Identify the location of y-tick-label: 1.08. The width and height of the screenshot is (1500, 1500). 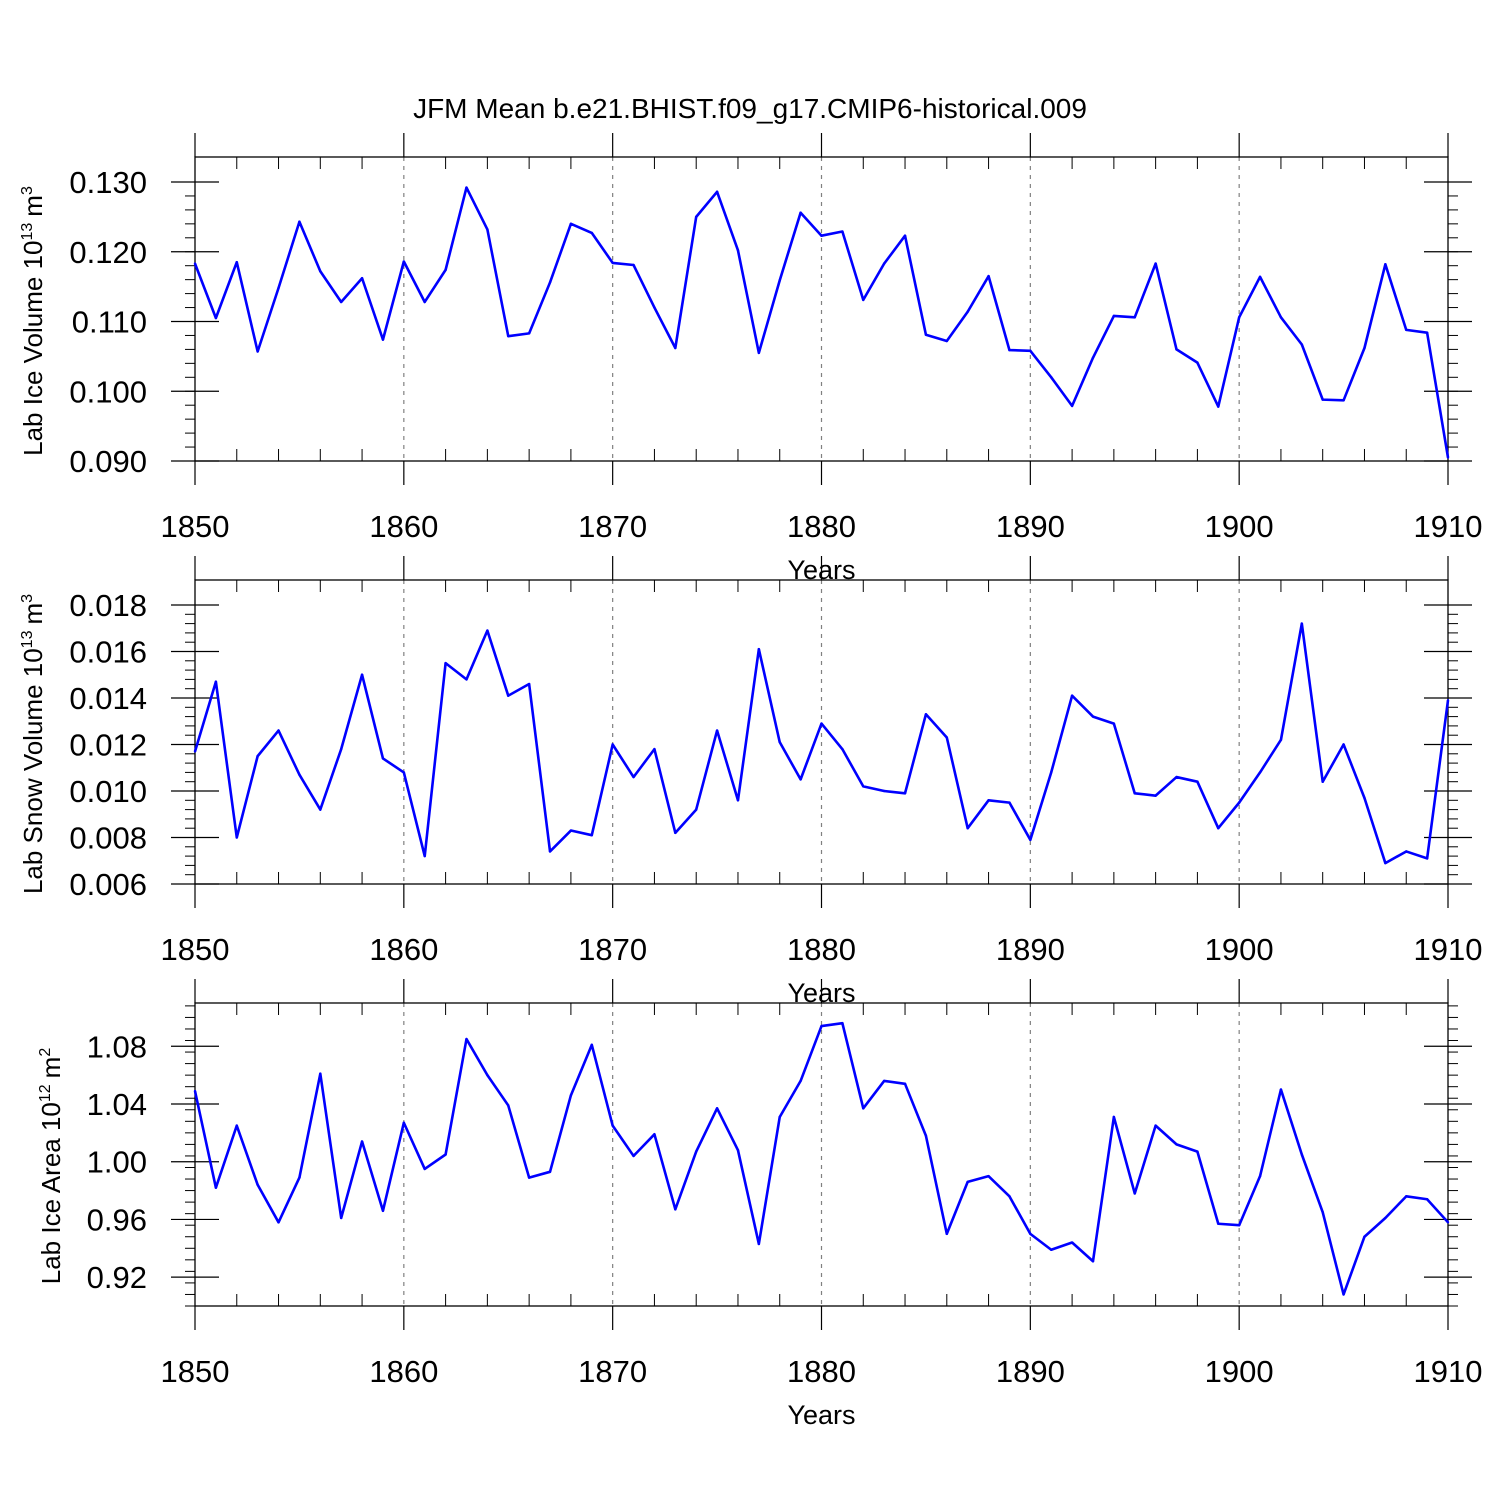
(117, 1046).